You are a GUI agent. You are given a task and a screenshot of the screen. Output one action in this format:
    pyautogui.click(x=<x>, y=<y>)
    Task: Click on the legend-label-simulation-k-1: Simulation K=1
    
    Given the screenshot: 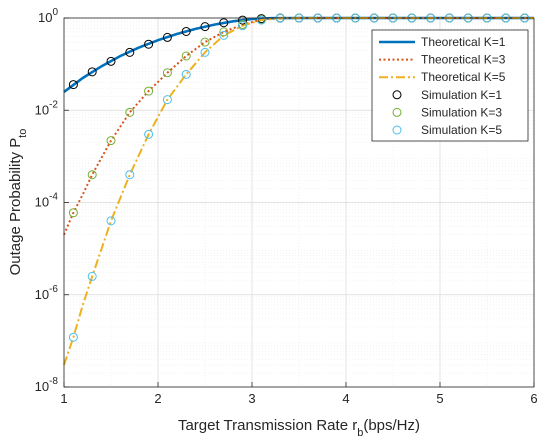 What is the action you would take?
    pyautogui.click(x=461, y=95)
    